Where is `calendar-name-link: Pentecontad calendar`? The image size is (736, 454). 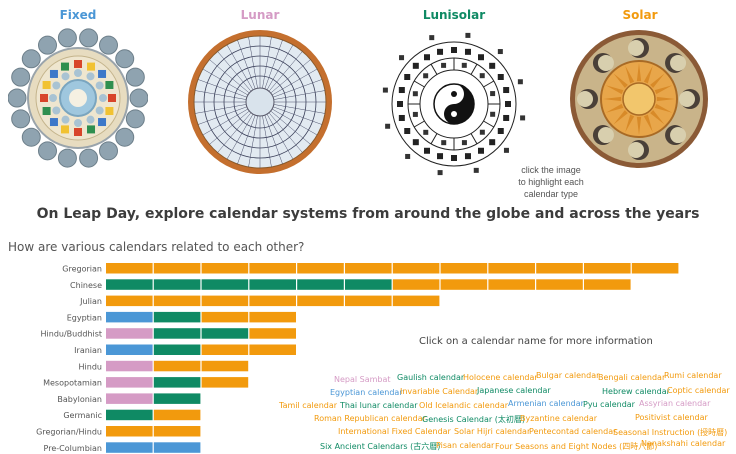
calendar-name-link: Pentecontad calendar is located at coordinates (573, 431).